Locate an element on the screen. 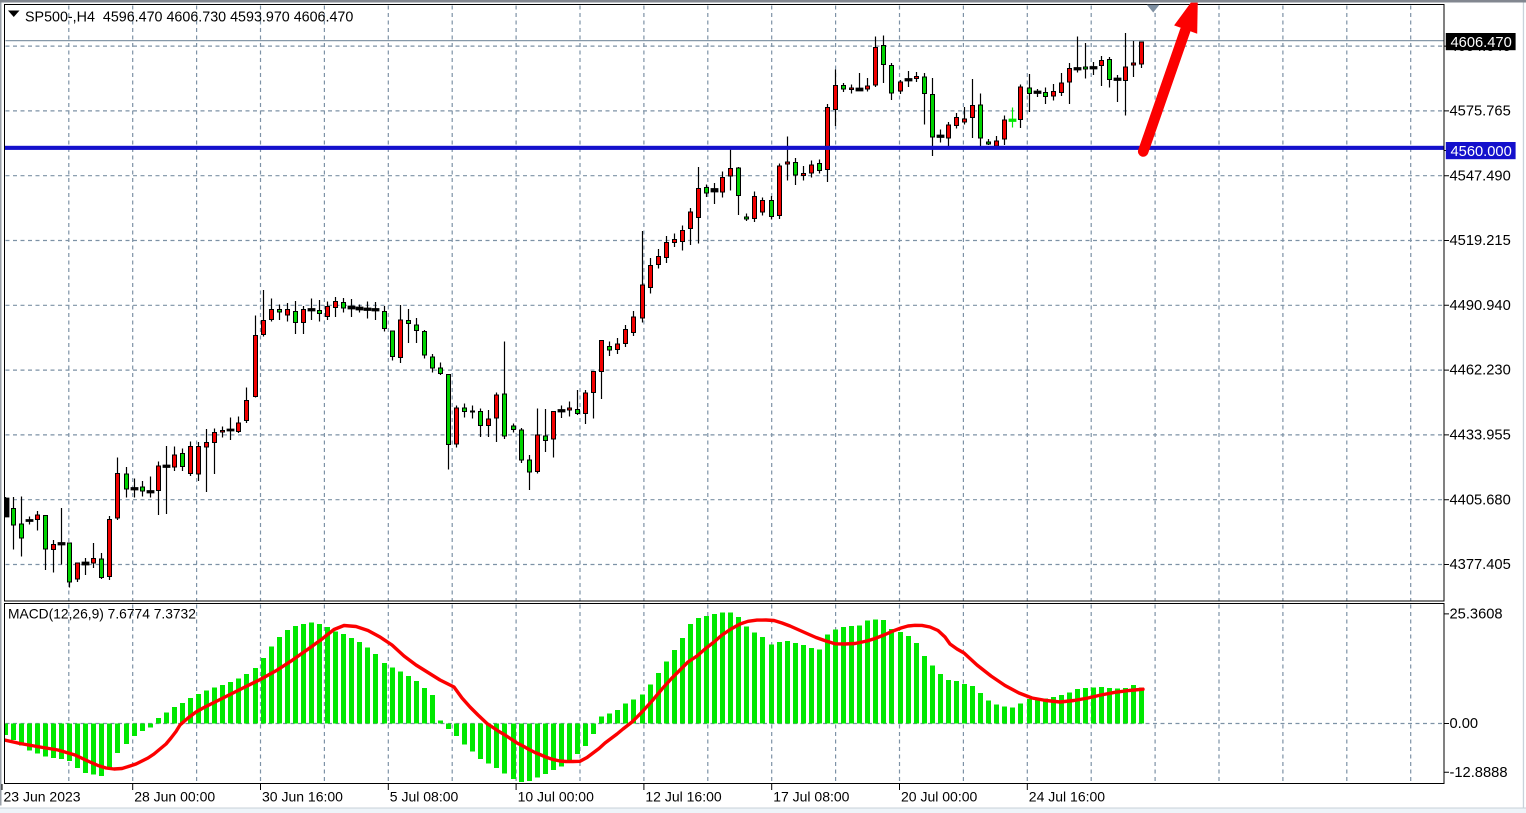  svg-text: 17 Jul 08:00 is located at coordinates (811, 796).